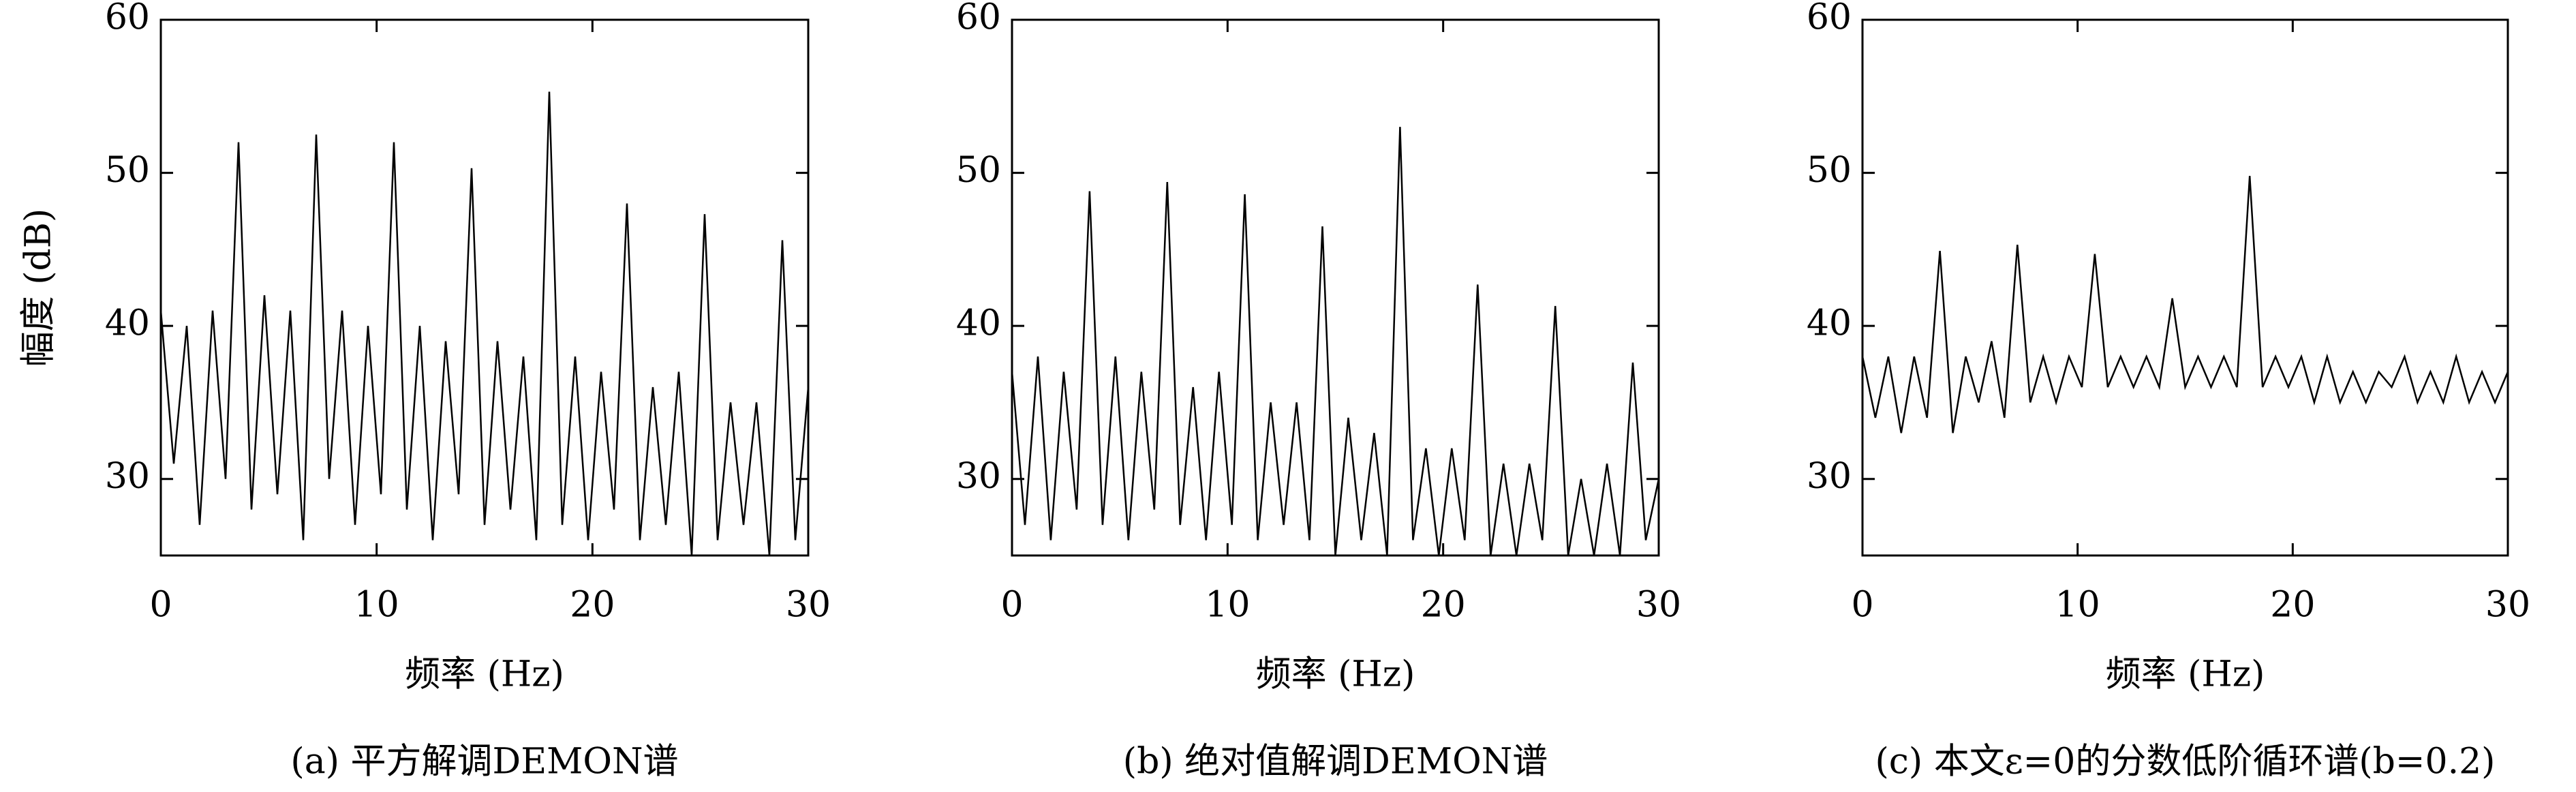  I want to click on y-axis-label: 幅度 (dB), so click(38, 288).